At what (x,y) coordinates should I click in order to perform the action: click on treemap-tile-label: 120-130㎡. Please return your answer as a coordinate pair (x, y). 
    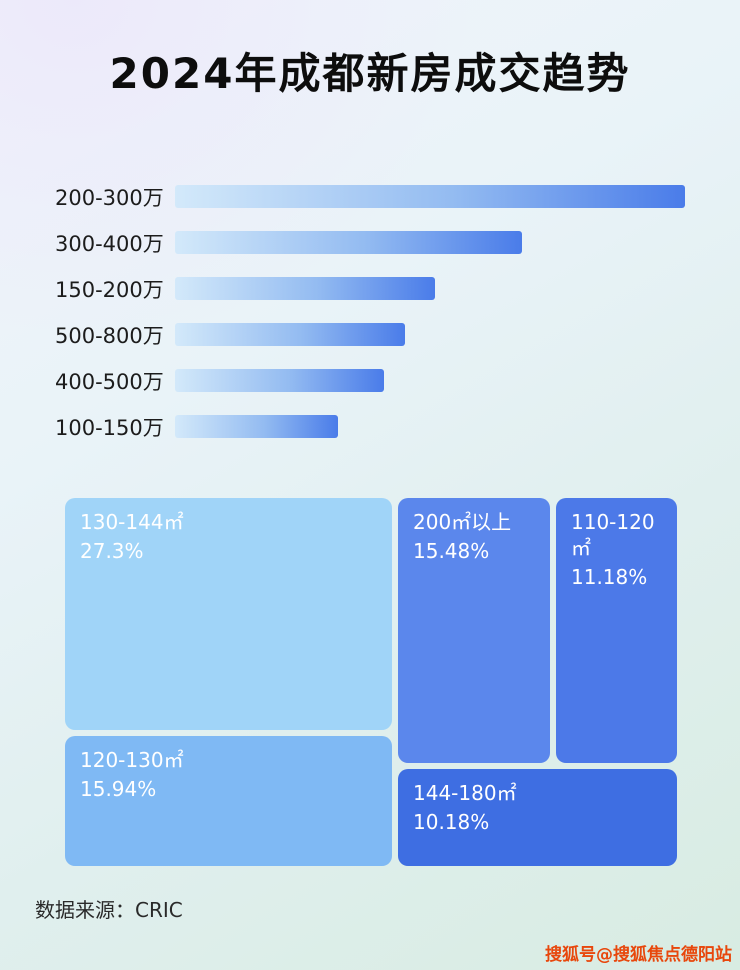
    Looking at the image, I should click on (132, 760).